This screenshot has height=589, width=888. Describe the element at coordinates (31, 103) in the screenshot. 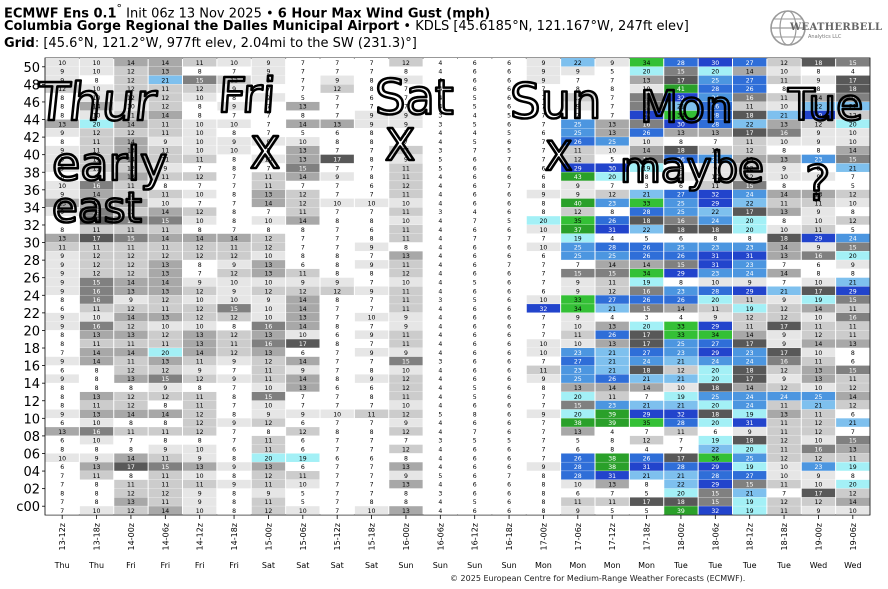

I see `y-tick-label: 46` at that location.